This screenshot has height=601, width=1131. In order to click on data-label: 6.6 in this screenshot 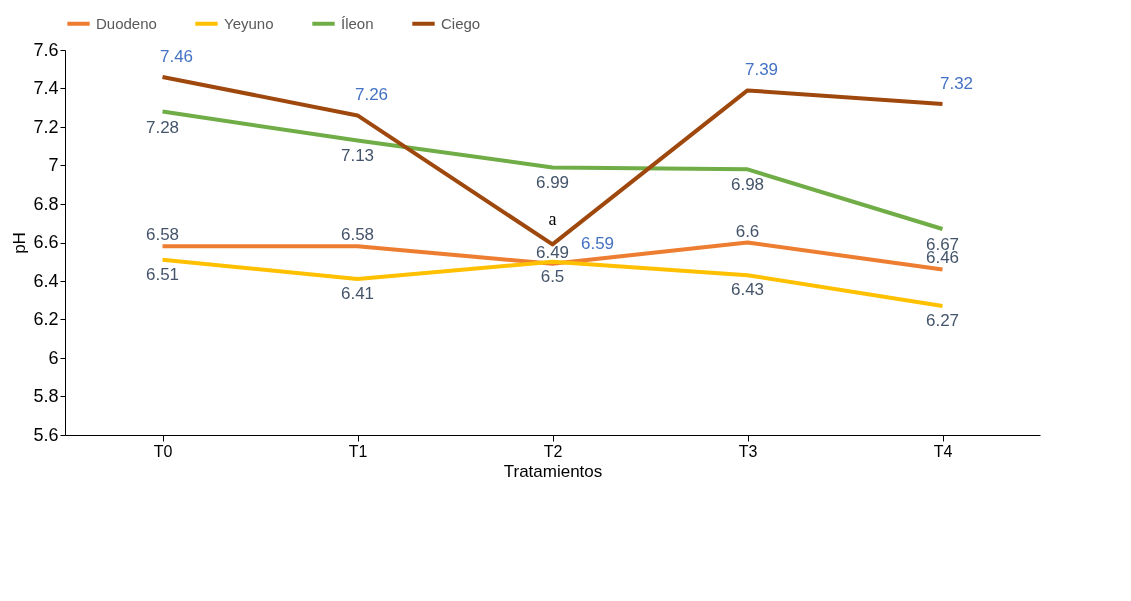, I will do `click(747, 231)`.